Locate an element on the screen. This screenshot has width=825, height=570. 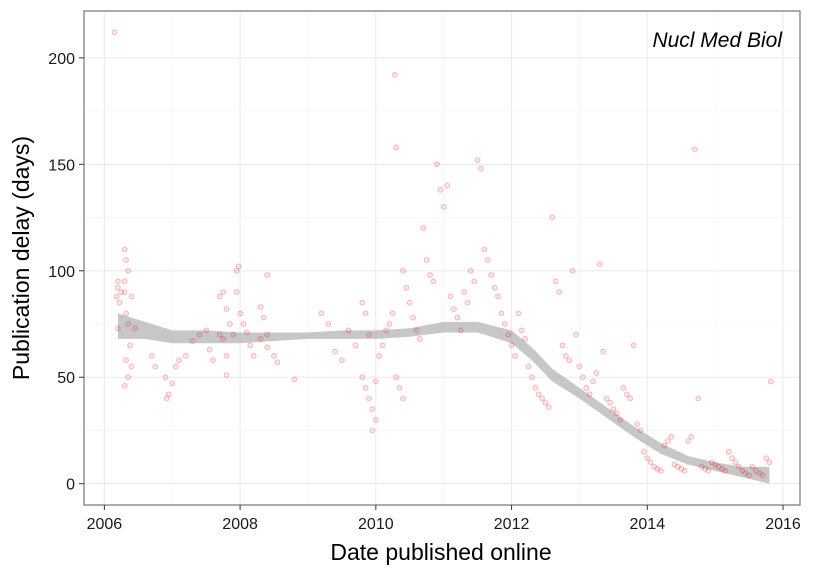
x-tick-label: 2008 is located at coordinates (240, 524).